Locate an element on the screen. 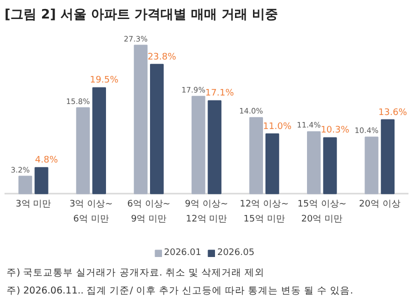 Image resolution: width=412 pixels, height=300 pixels. data-label: 17.1% is located at coordinates (219, 93).